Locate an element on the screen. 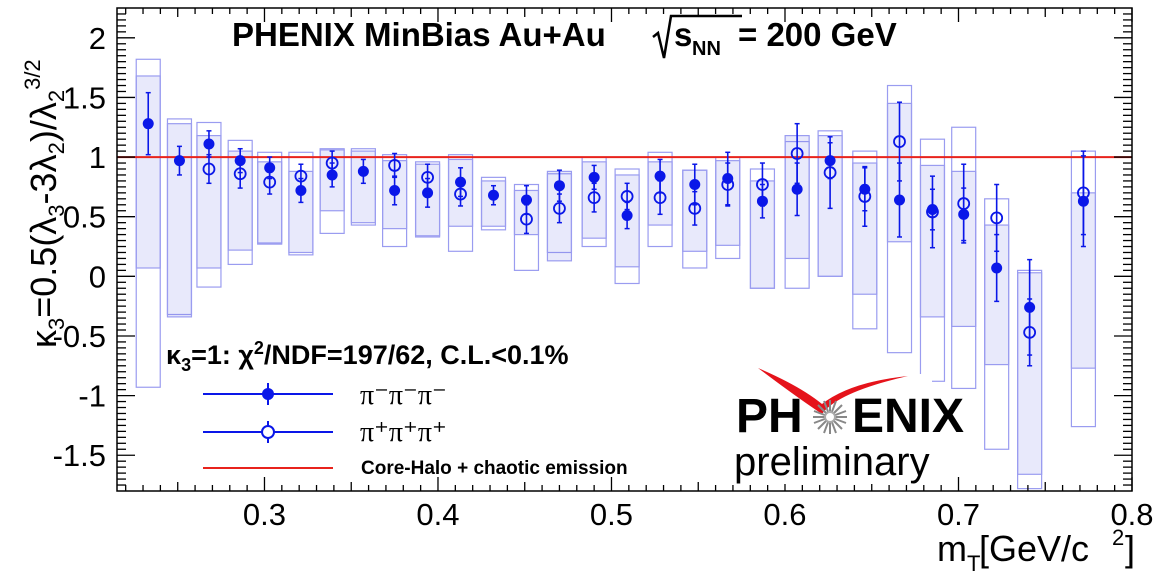 The image size is (1169, 576). legend-label-pi-plus: π⁺π⁺π⁺ is located at coordinates (403, 432).